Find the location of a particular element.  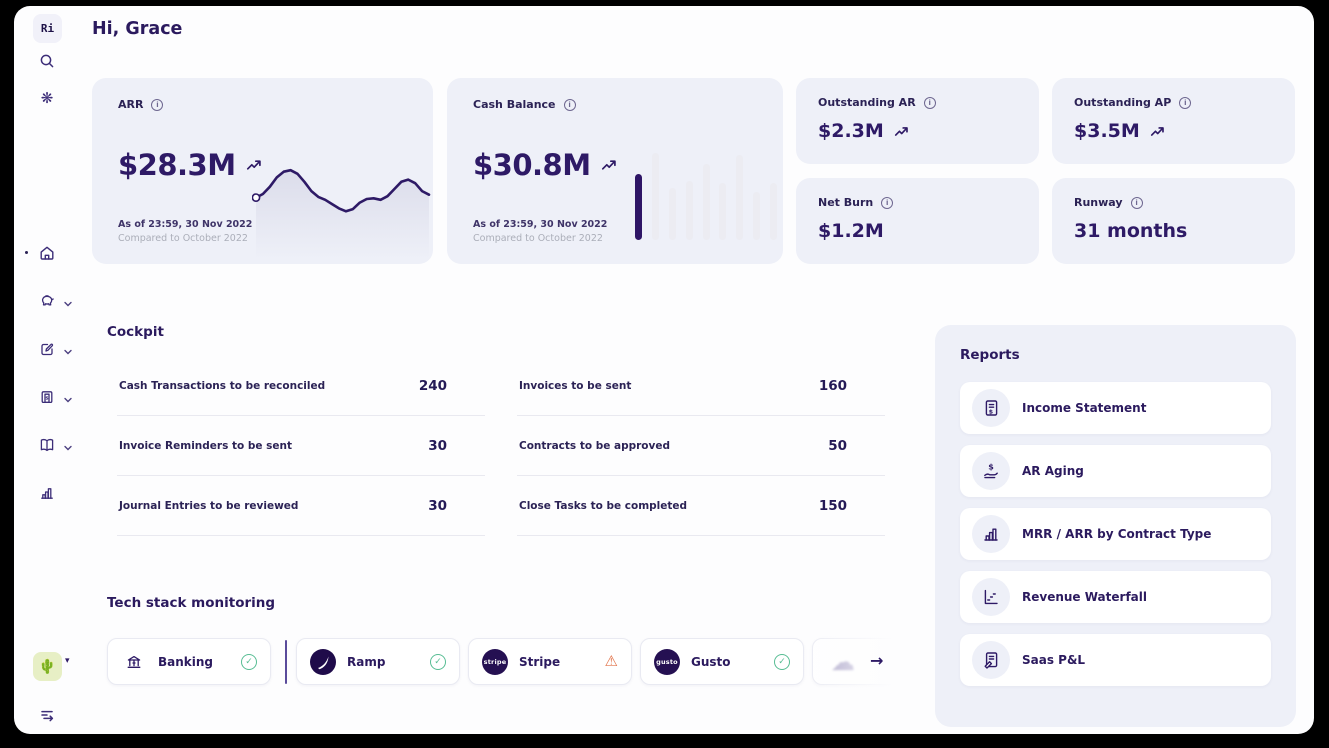

kpi-card-net-burn: Net Burn $1.2M is located at coordinates (917, 221).